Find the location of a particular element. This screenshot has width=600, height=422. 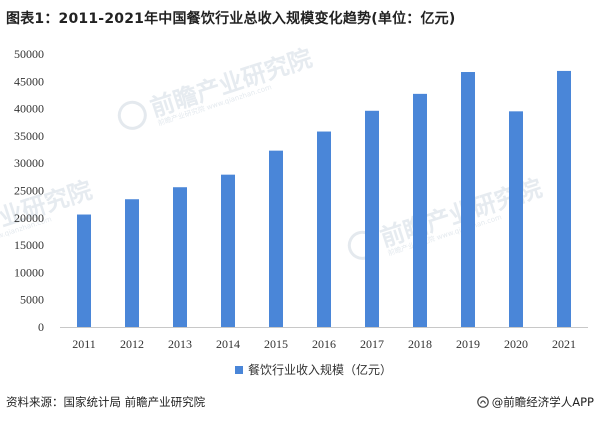

x-tick-label: 2013 is located at coordinates (180, 344).